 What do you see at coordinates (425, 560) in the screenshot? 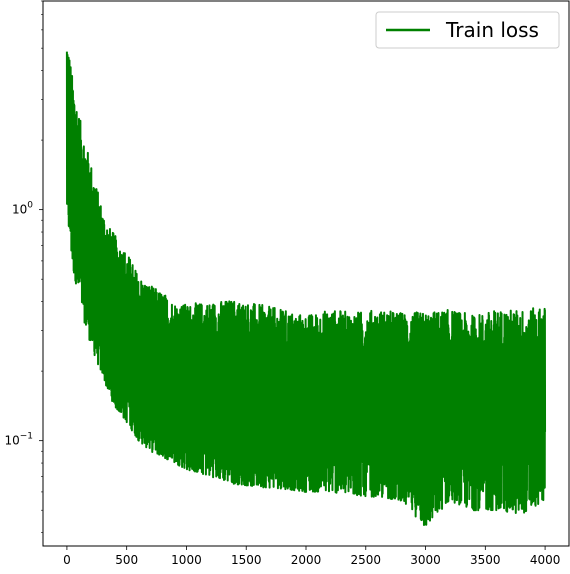
I see `x-tick-label: 3000` at bounding box center [425, 560].